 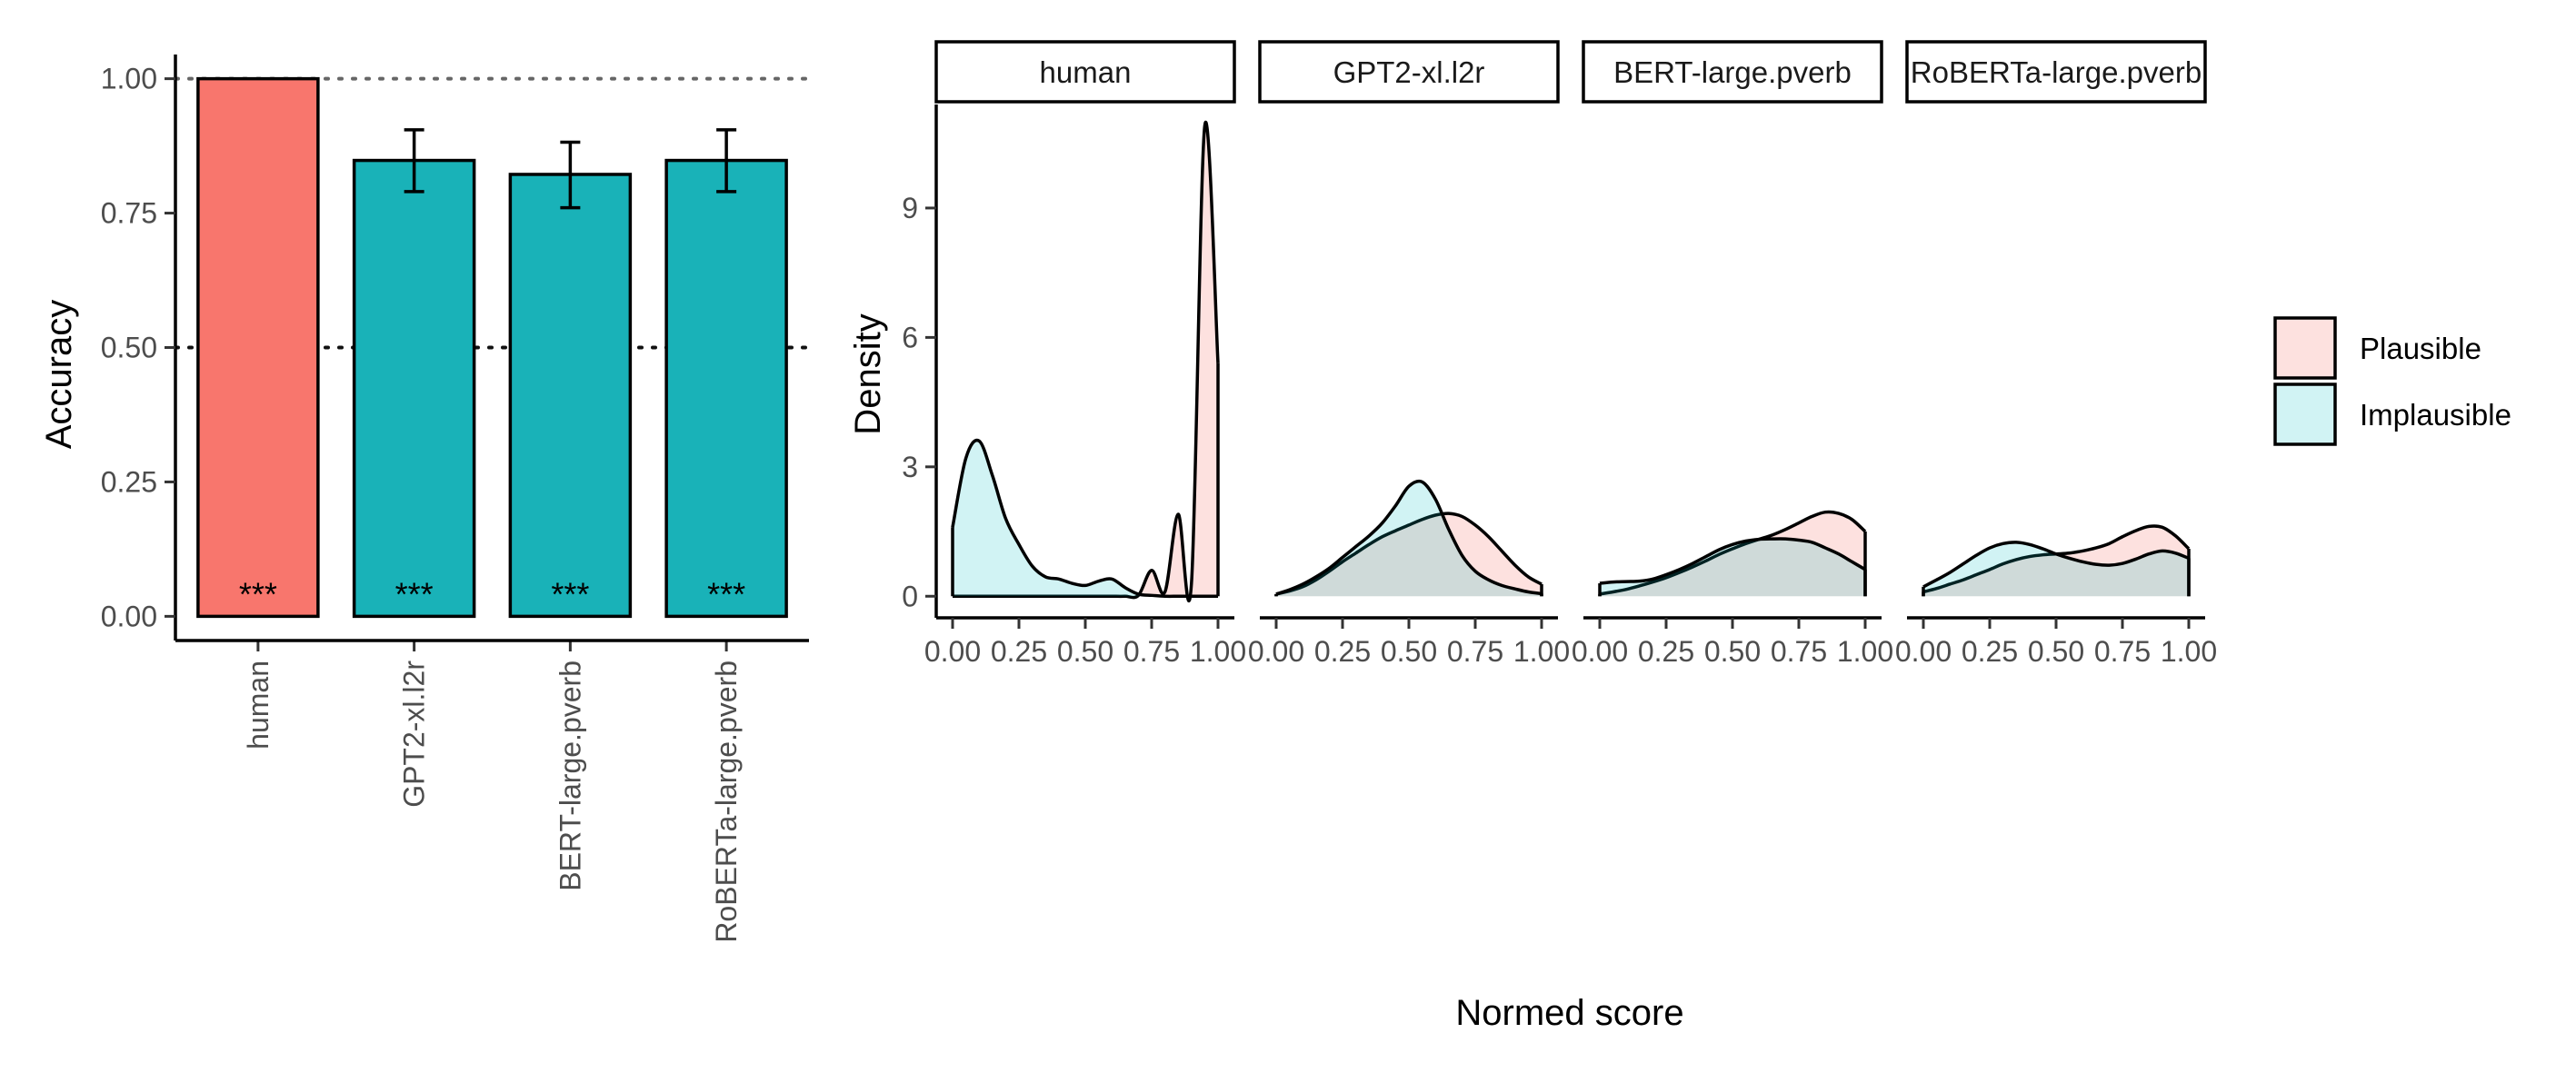 What do you see at coordinates (570, 396) in the screenshot?
I see `bar-bert-large-pverb` at bounding box center [570, 396].